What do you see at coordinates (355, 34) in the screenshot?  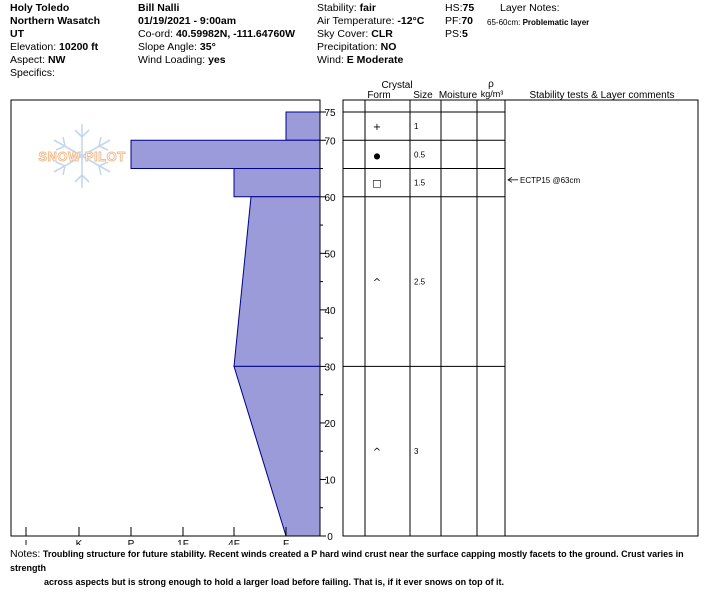 I see `sky-cover: Sky Cover: CLR` at bounding box center [355, 34].